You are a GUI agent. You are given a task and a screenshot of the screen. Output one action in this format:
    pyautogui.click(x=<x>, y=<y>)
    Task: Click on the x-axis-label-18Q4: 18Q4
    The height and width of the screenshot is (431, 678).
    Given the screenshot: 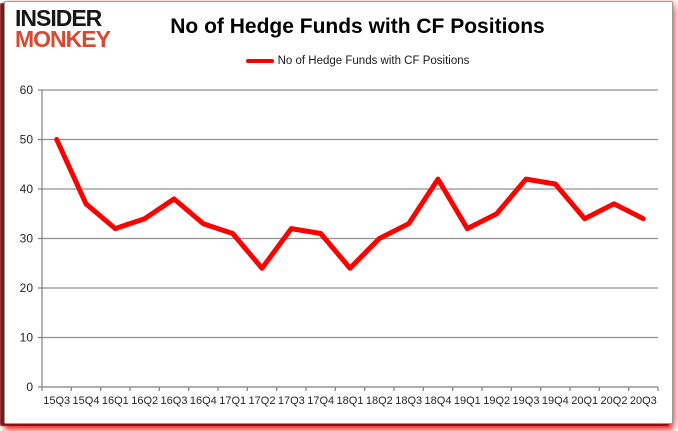 What is the action you would take?
    pyautogui.click(x=438, y=401)
    